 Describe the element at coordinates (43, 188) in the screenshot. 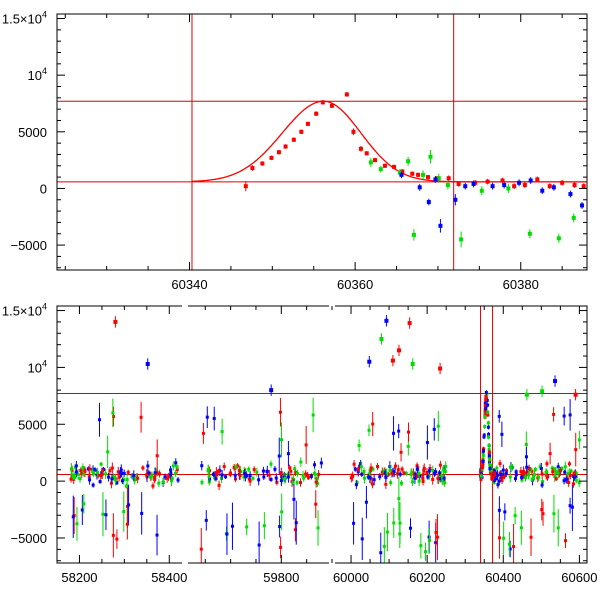

I see `y-tick-label: 0` at that location.